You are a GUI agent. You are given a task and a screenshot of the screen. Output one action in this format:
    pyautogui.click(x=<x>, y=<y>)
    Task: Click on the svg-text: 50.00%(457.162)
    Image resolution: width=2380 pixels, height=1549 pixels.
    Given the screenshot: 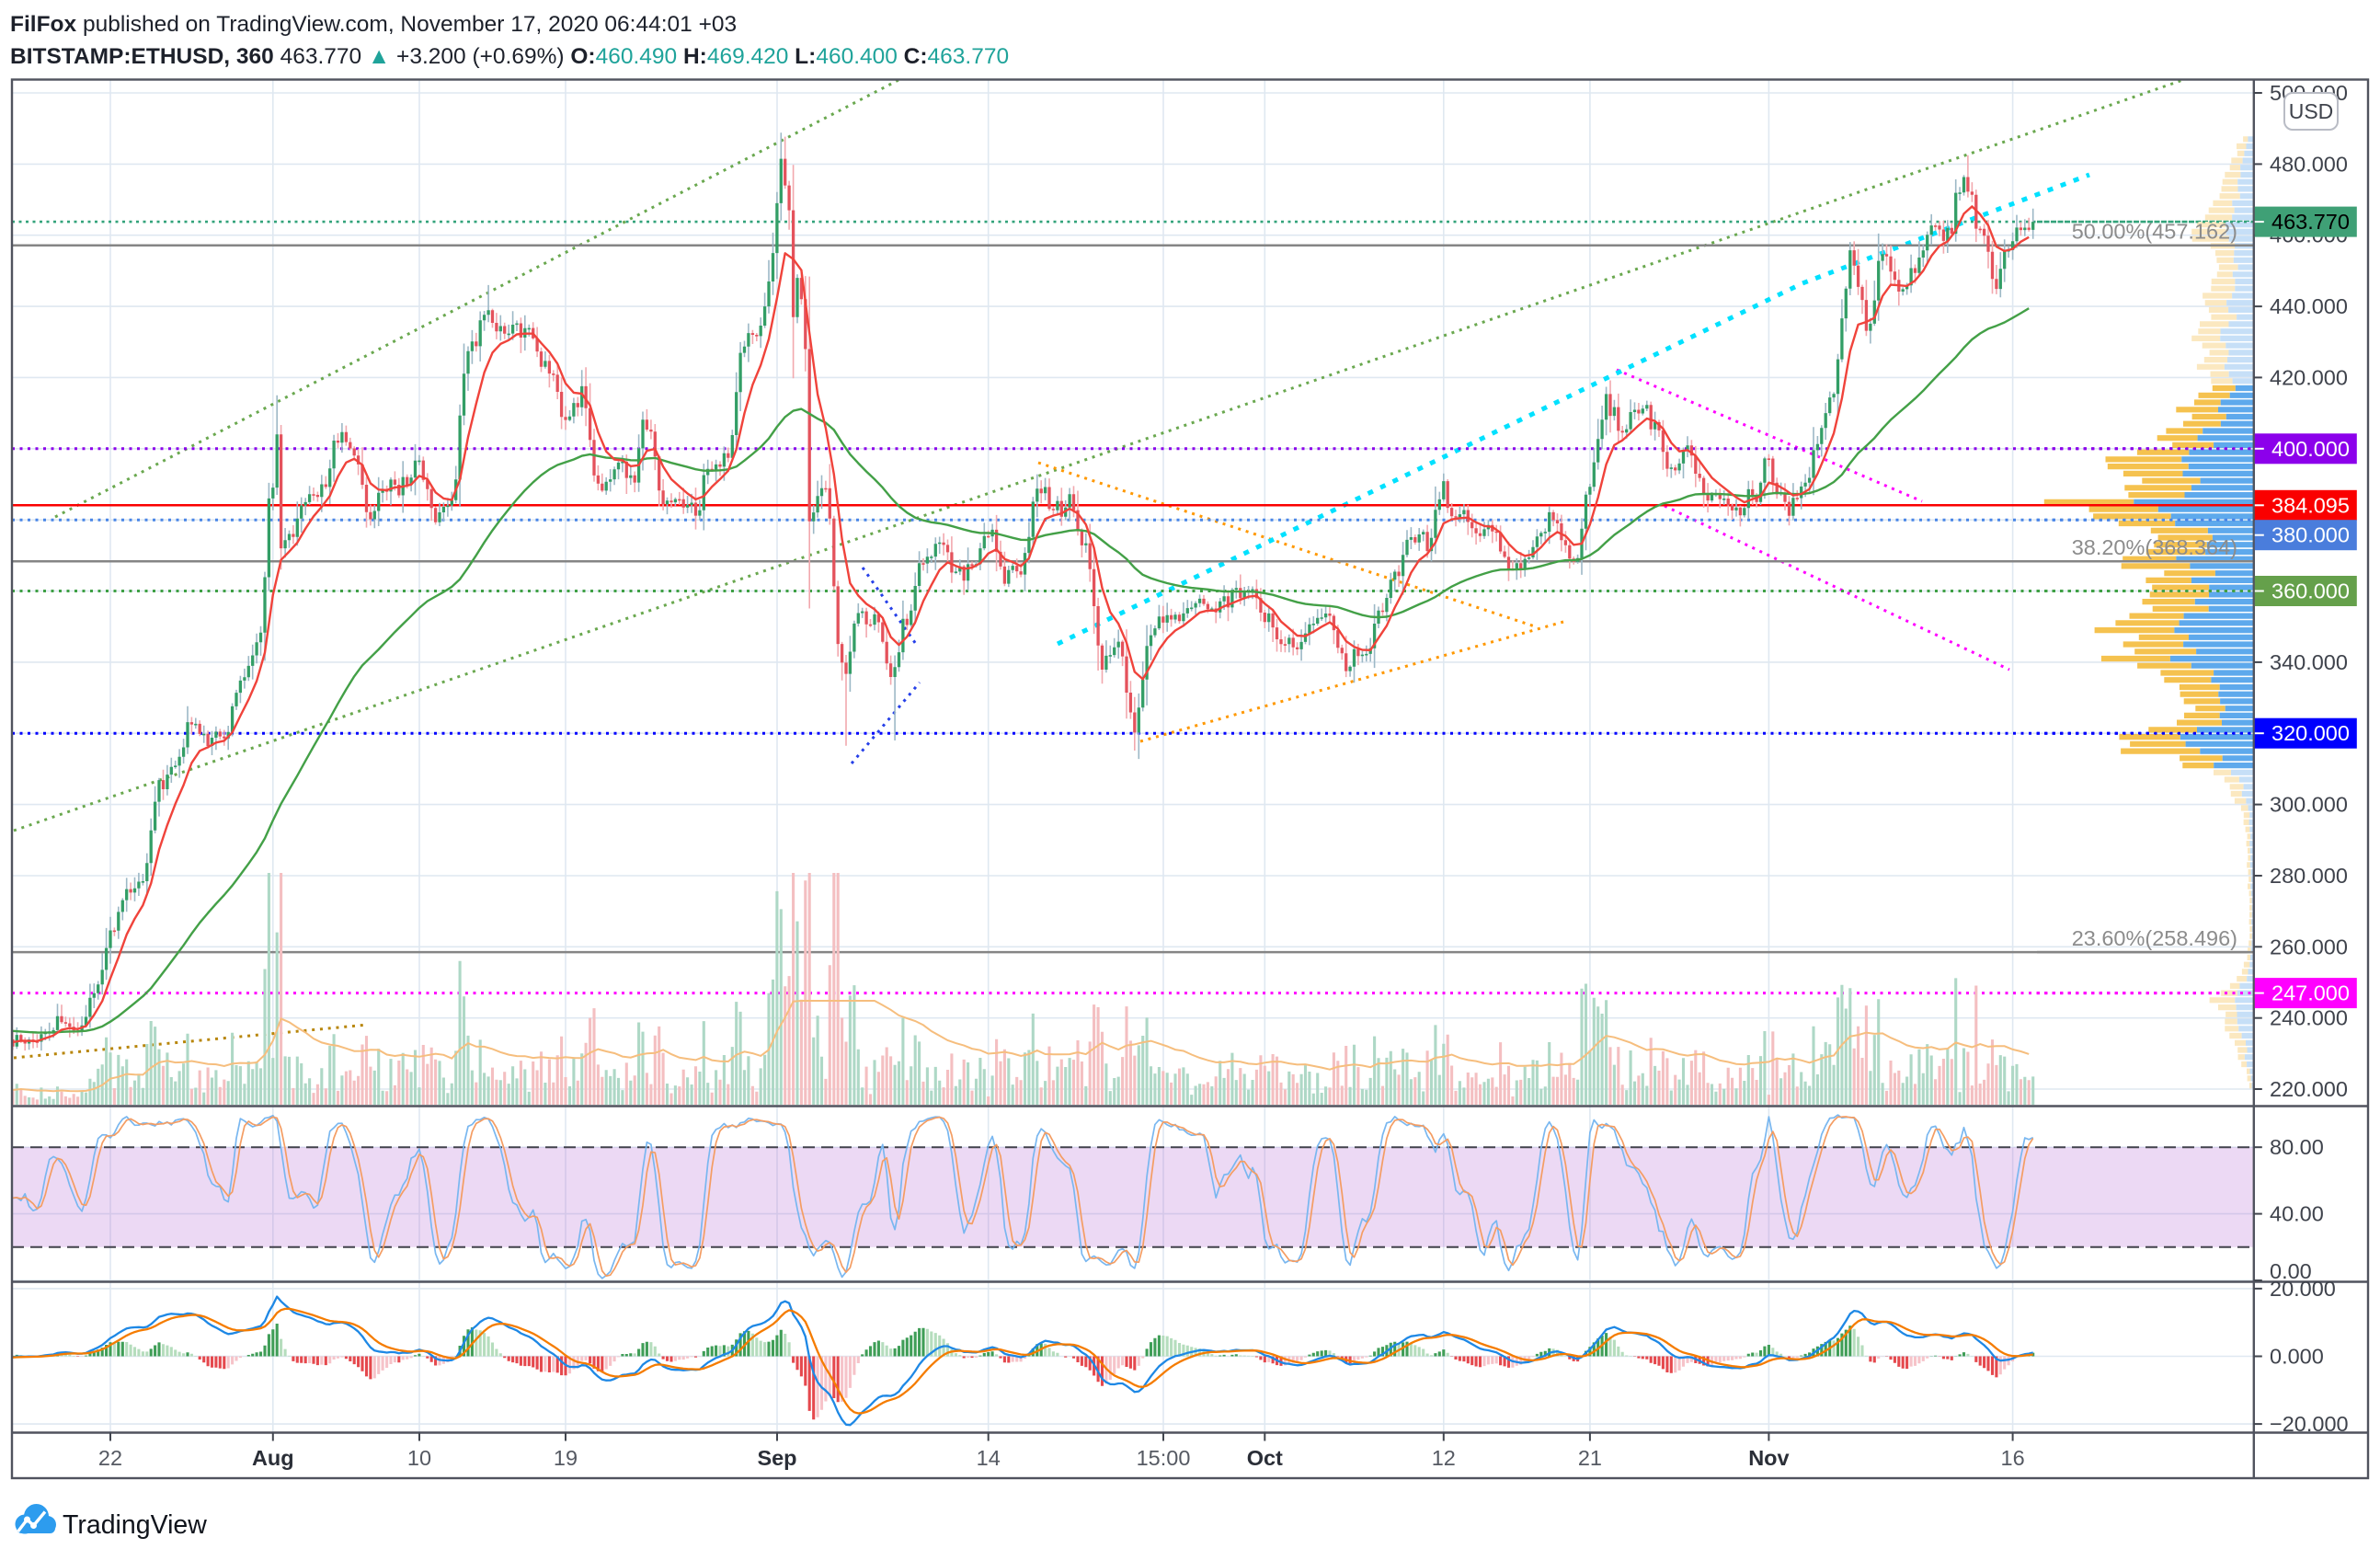 What is the action you would take?
    pyautogui.click(x=2154, y=232)
    